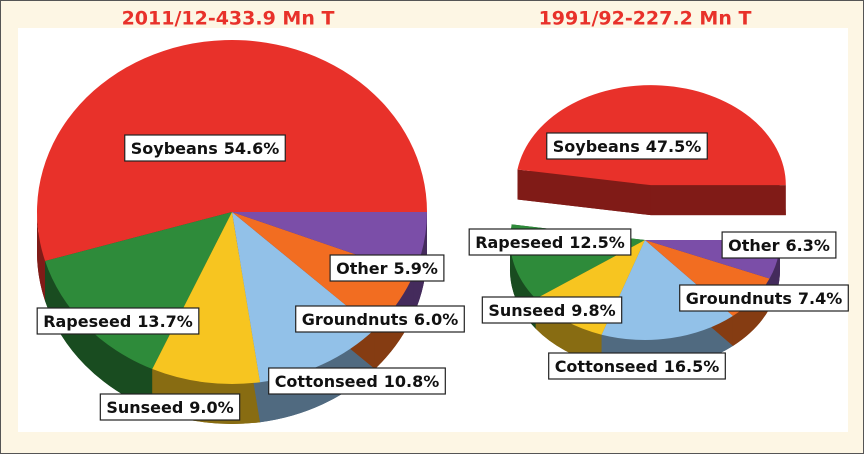 Image resolution: width=864 pixels, height=454 pixels. I want to click on data-label: Sunseed 9.8%, so click(552, 310).